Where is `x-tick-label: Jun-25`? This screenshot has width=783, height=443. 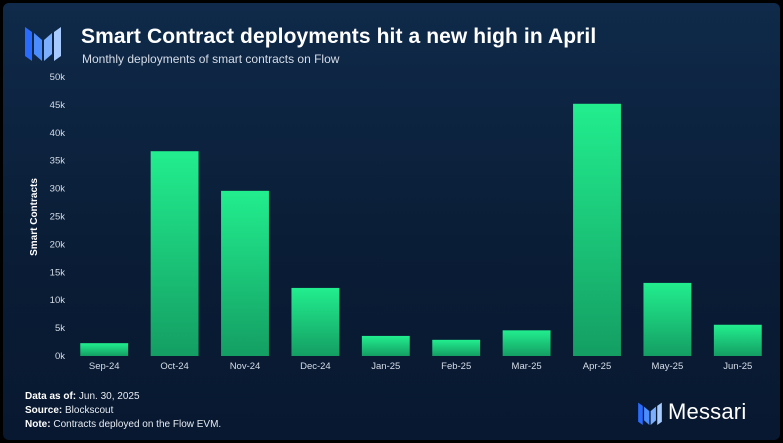
x-tick-label: Jun-25 is located at coordinates (737, 366).